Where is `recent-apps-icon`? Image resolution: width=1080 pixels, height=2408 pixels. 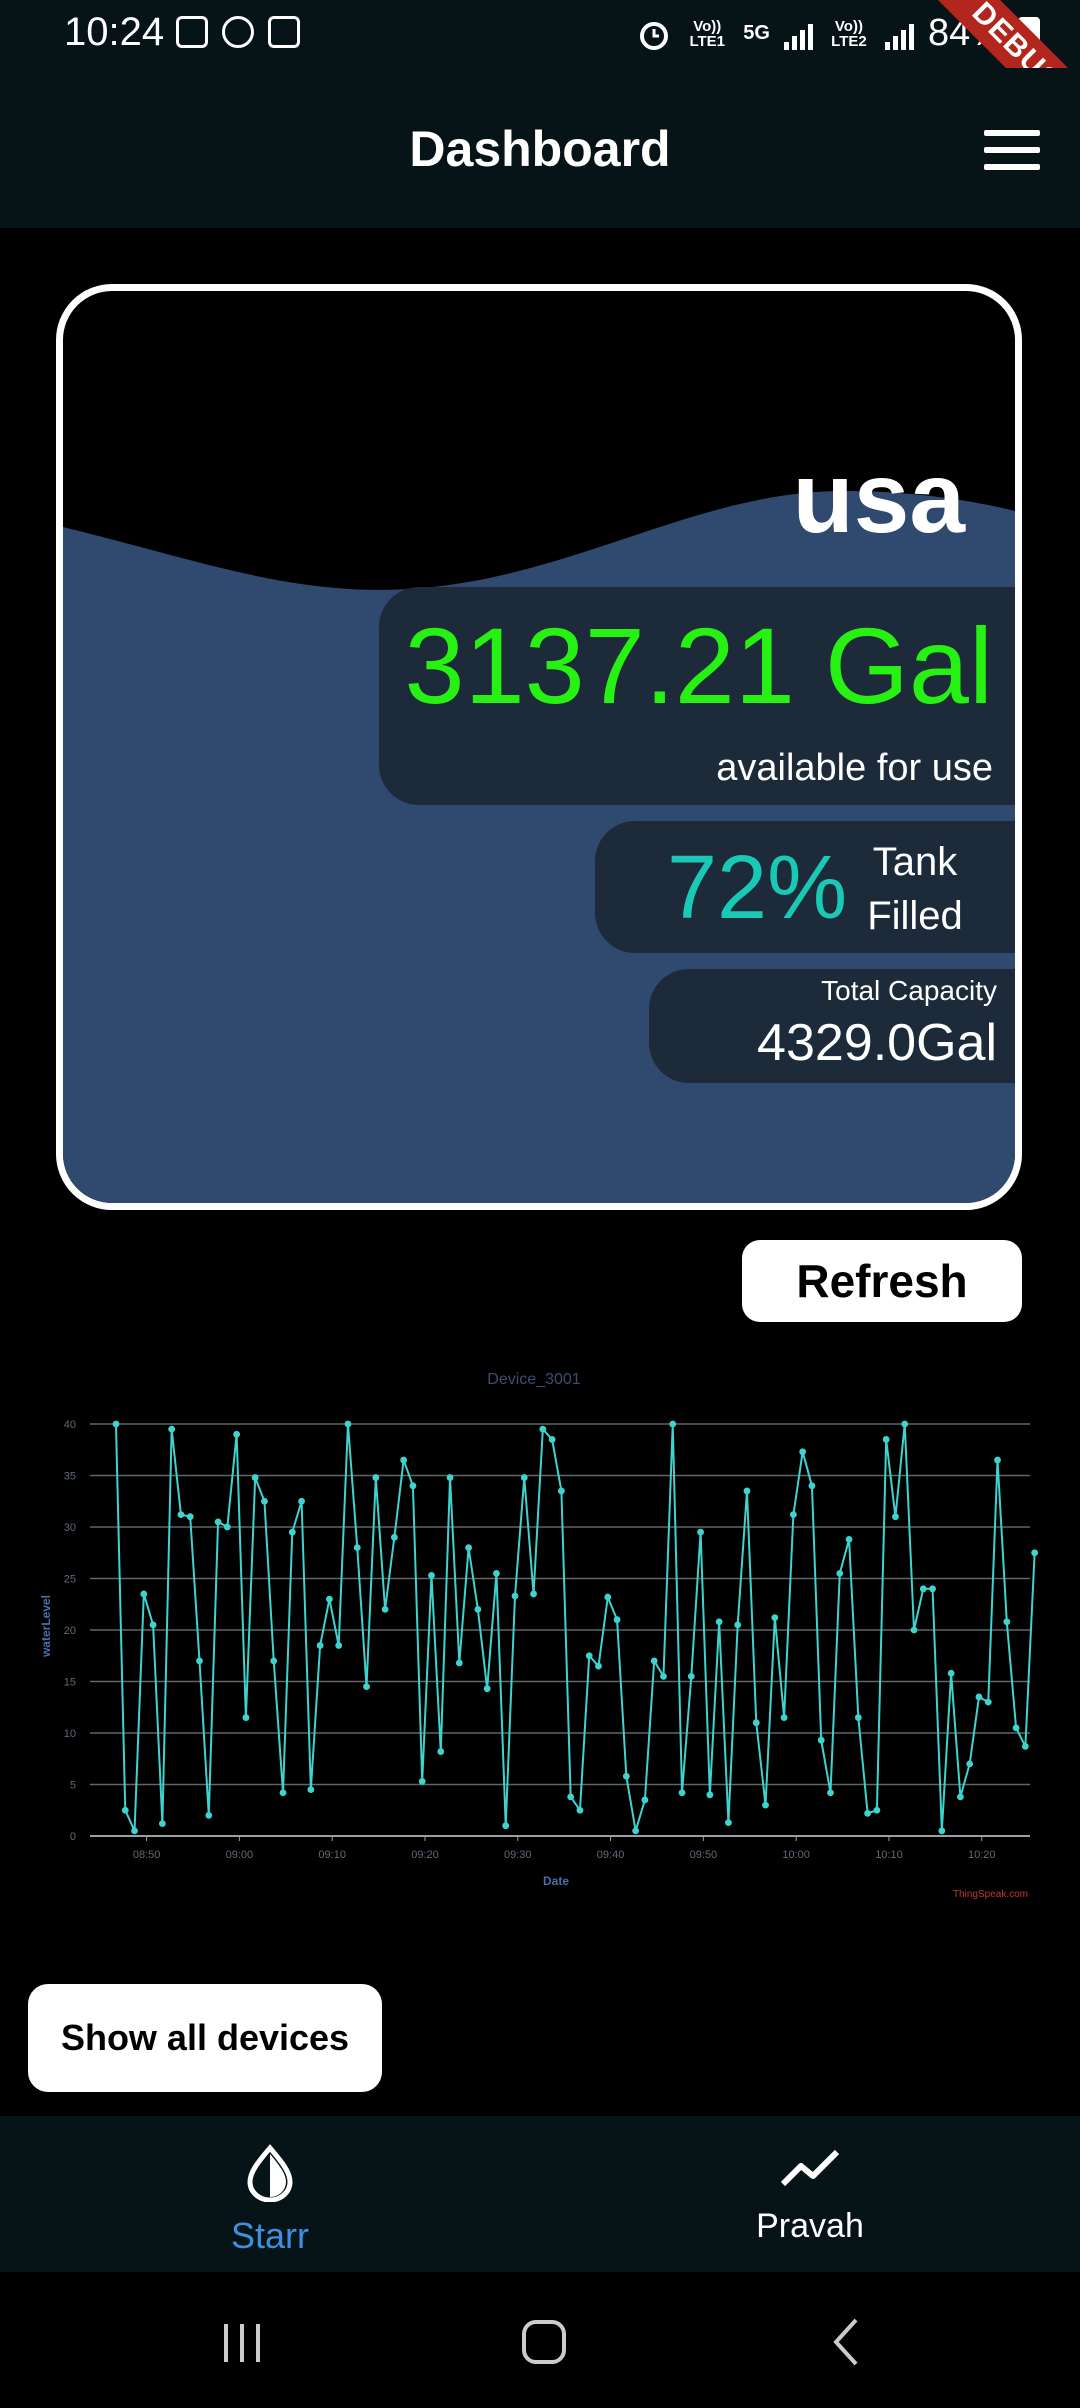 recent-apps-icon is located at coordinates (242, 2342).